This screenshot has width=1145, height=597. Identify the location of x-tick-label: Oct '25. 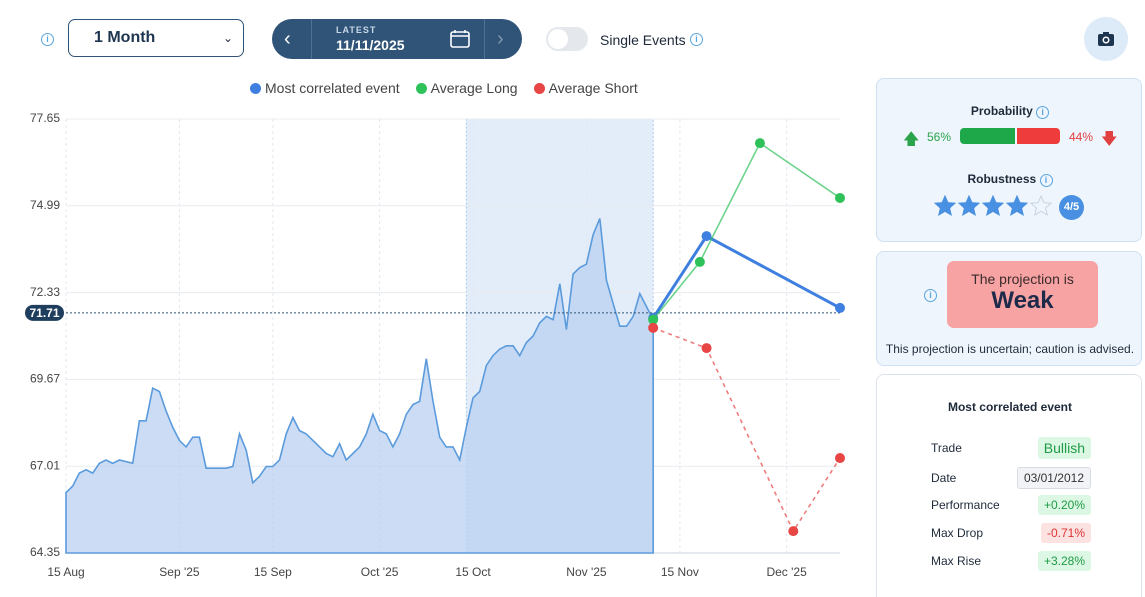
(380, 572).